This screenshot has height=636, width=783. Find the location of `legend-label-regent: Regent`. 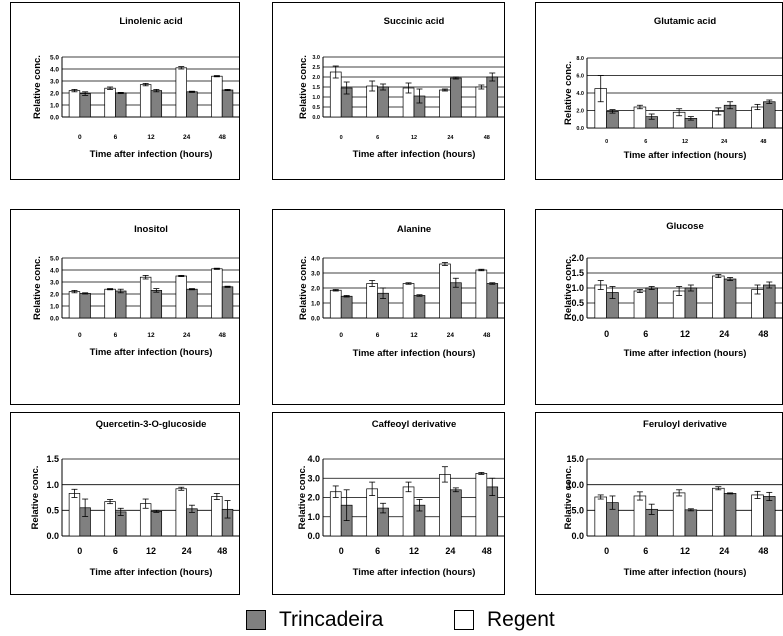

legend-label-regent: Regent is located at coordinates (521, 619).